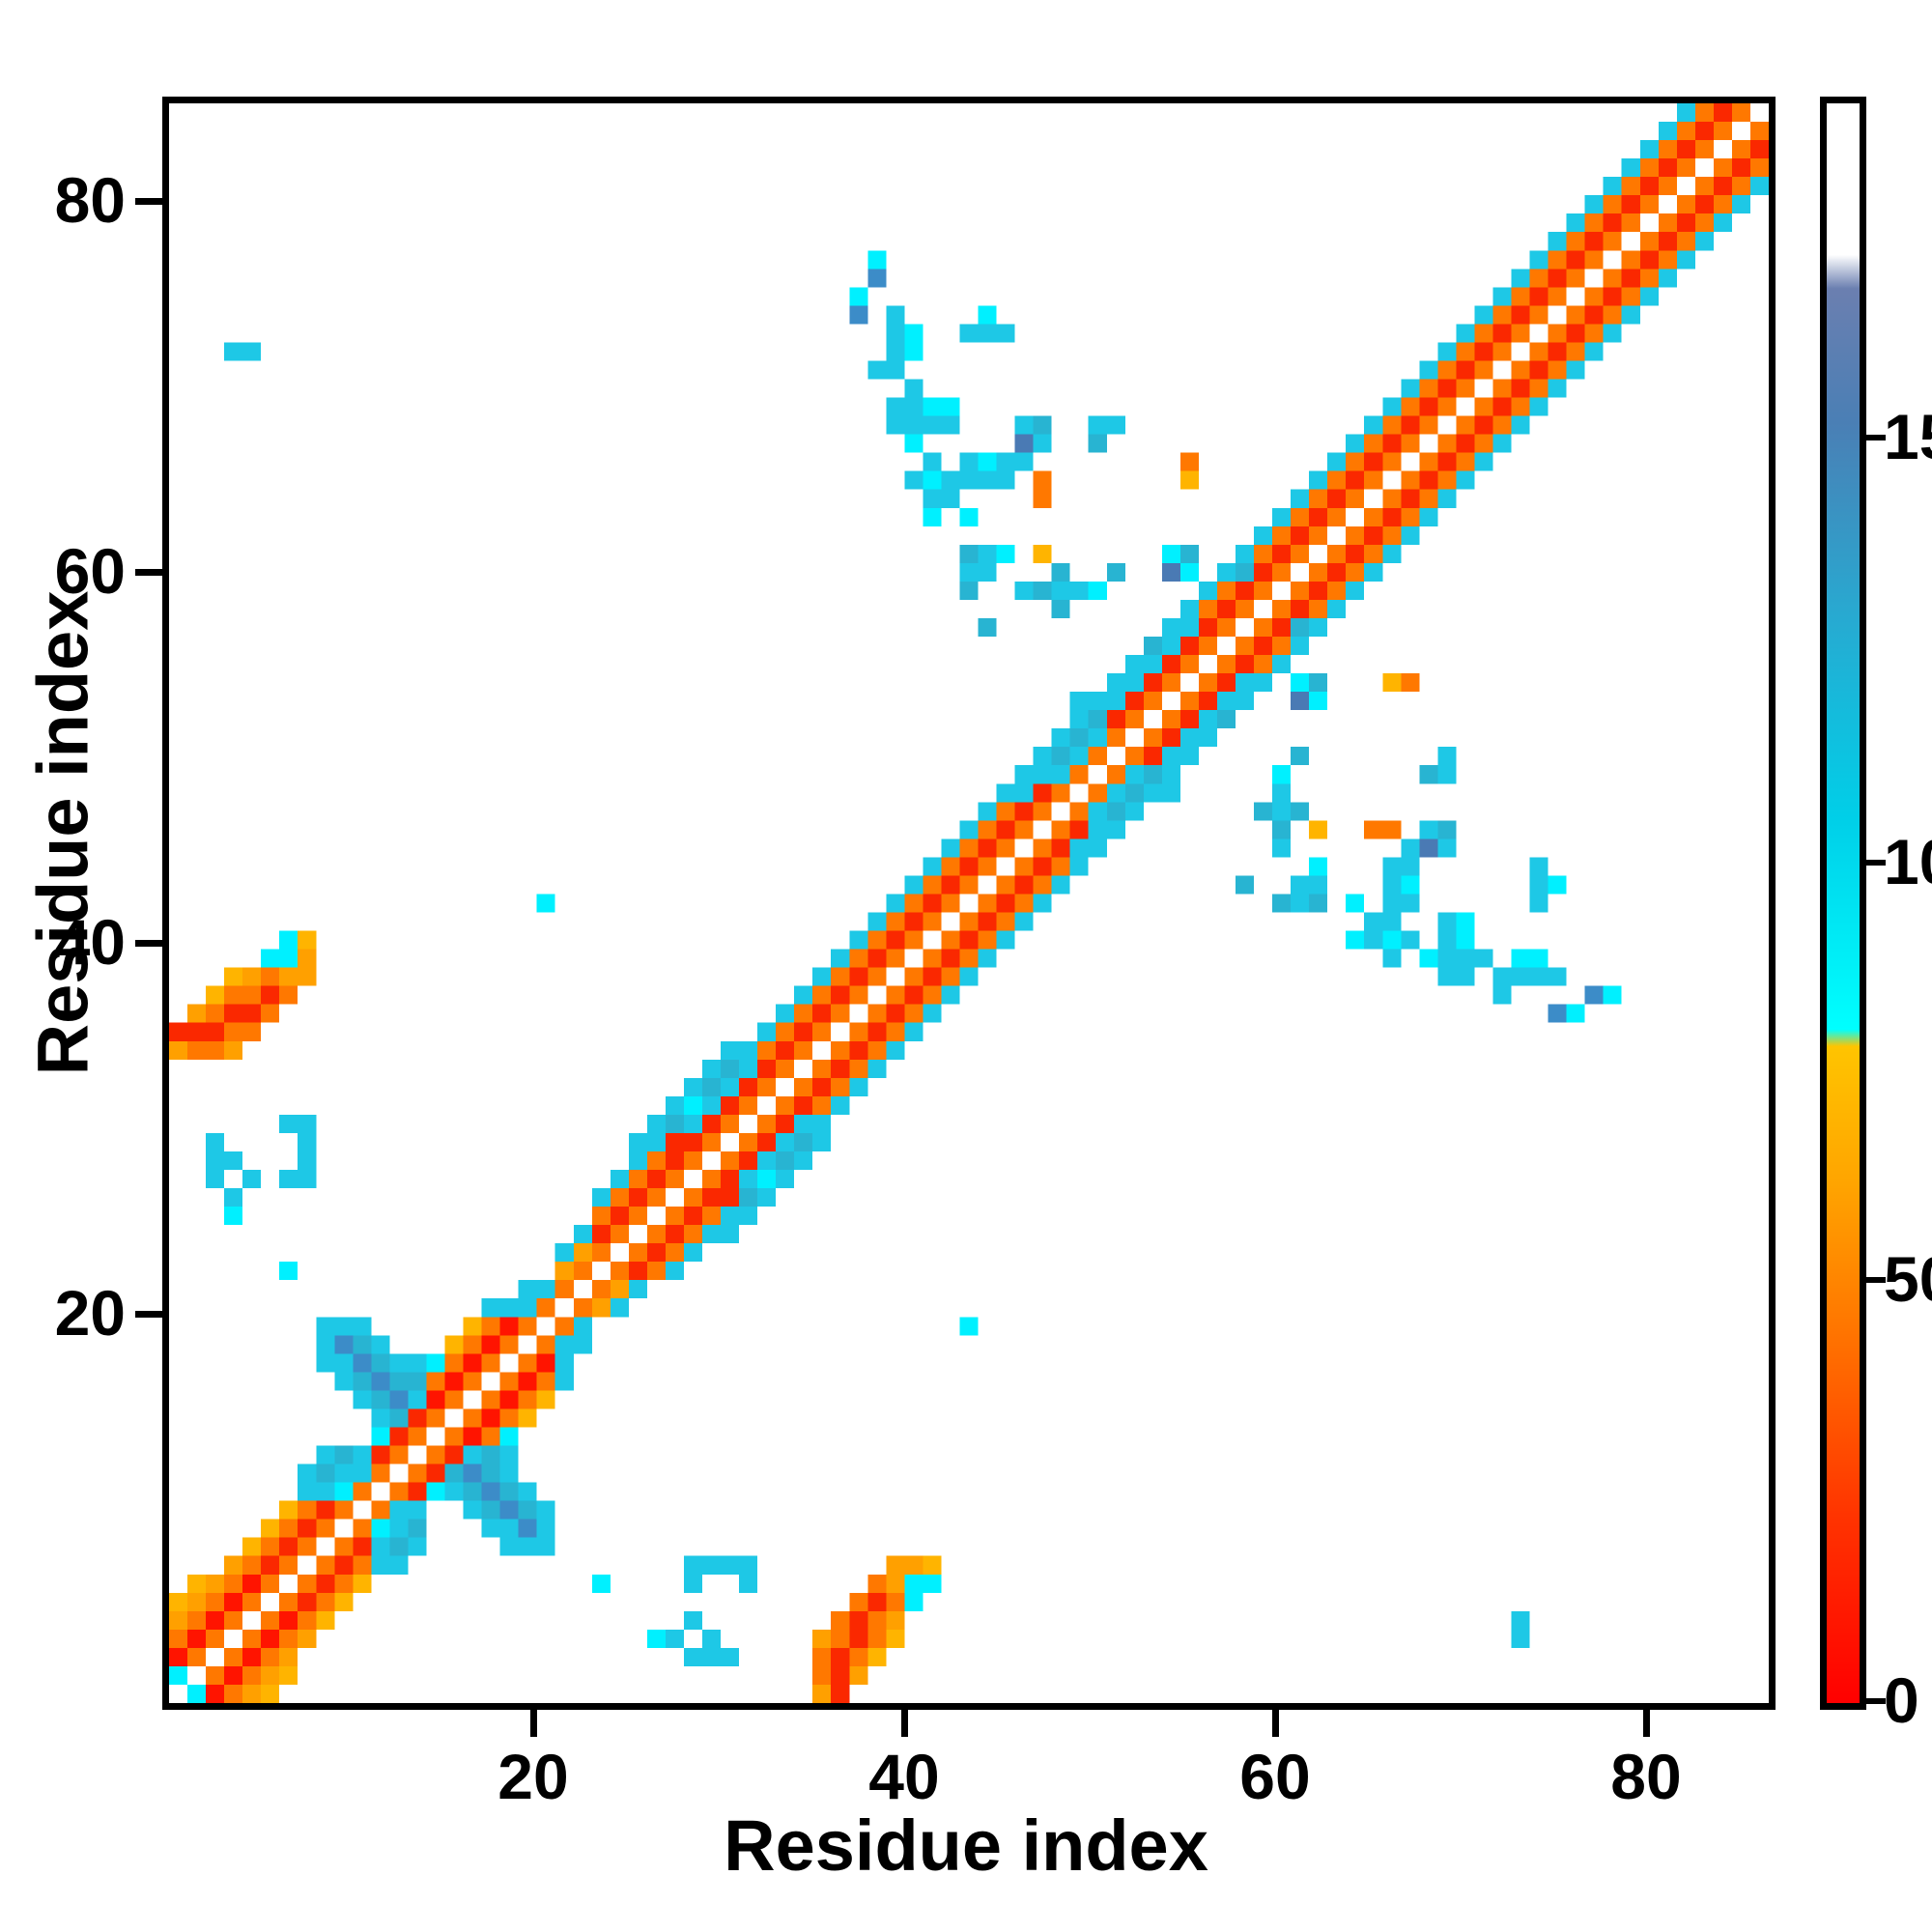 The height and width of the screenshot is (1932, 1932). Describe the element at coordinates (533, 1776) in the screenshot. I see `x-ticklabel-20: 20` at that location.